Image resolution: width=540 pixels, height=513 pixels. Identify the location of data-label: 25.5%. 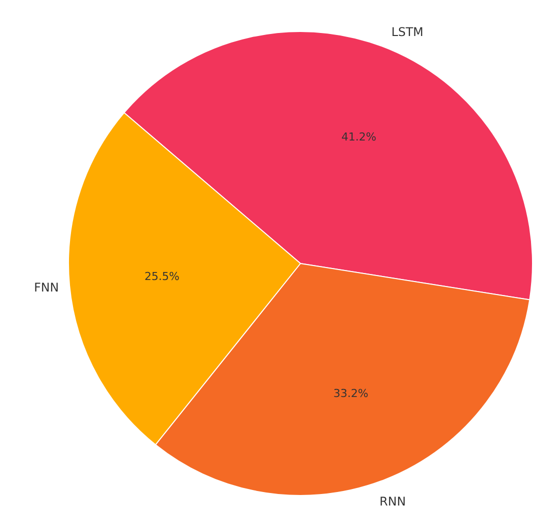
(162, 277).